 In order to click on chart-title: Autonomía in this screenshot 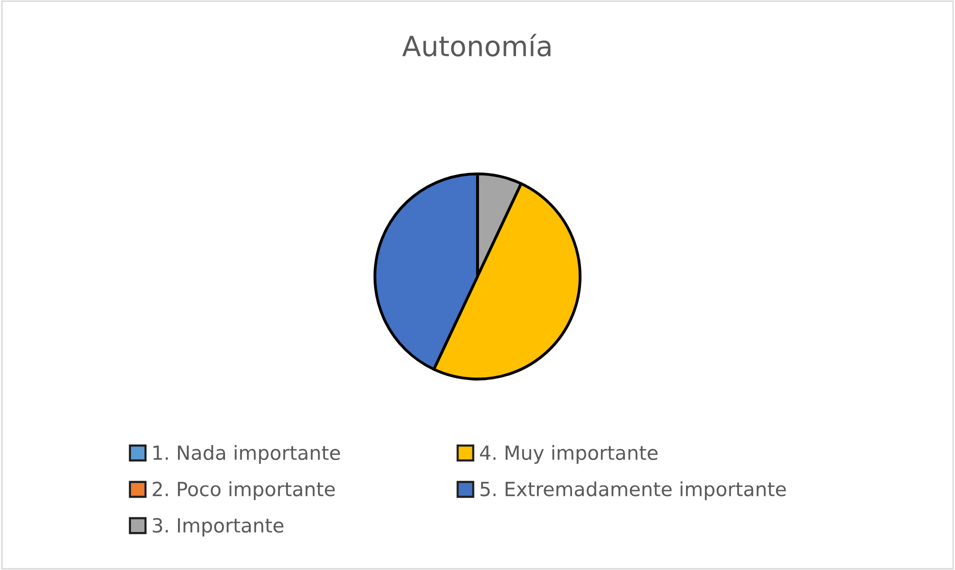, I will do `click(476, 45)`.